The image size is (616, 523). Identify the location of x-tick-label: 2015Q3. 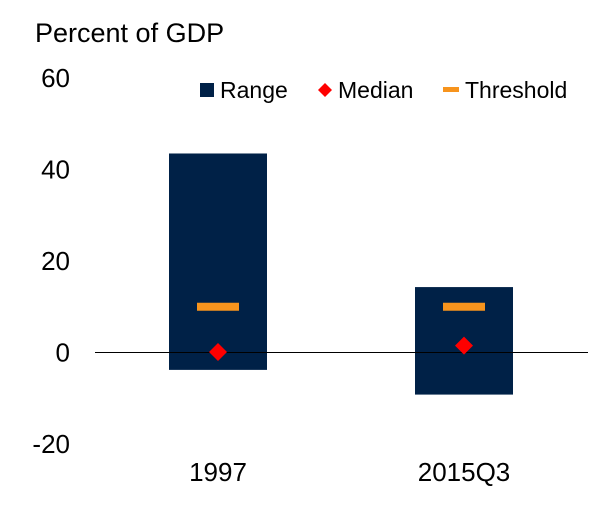
(464, 472).